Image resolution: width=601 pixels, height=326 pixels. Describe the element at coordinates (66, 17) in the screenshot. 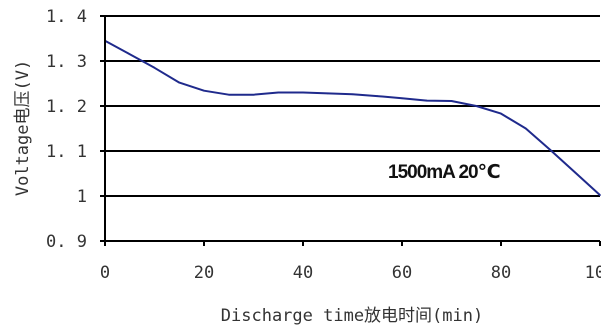

I see `y-tick-label-5: 1. 4` at that location.